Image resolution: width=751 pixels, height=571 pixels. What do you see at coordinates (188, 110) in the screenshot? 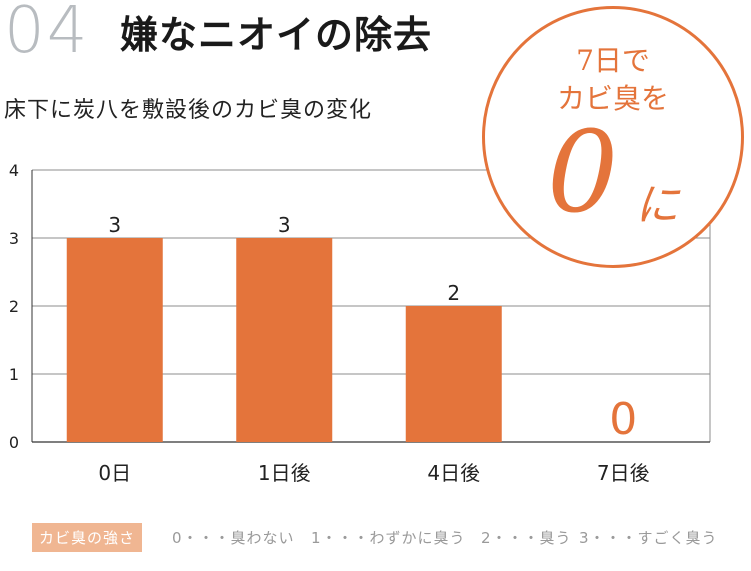
I see `chart-title: 床下に炭八を敷設後のカビ臭の変化` at bounding box center [188, 110].